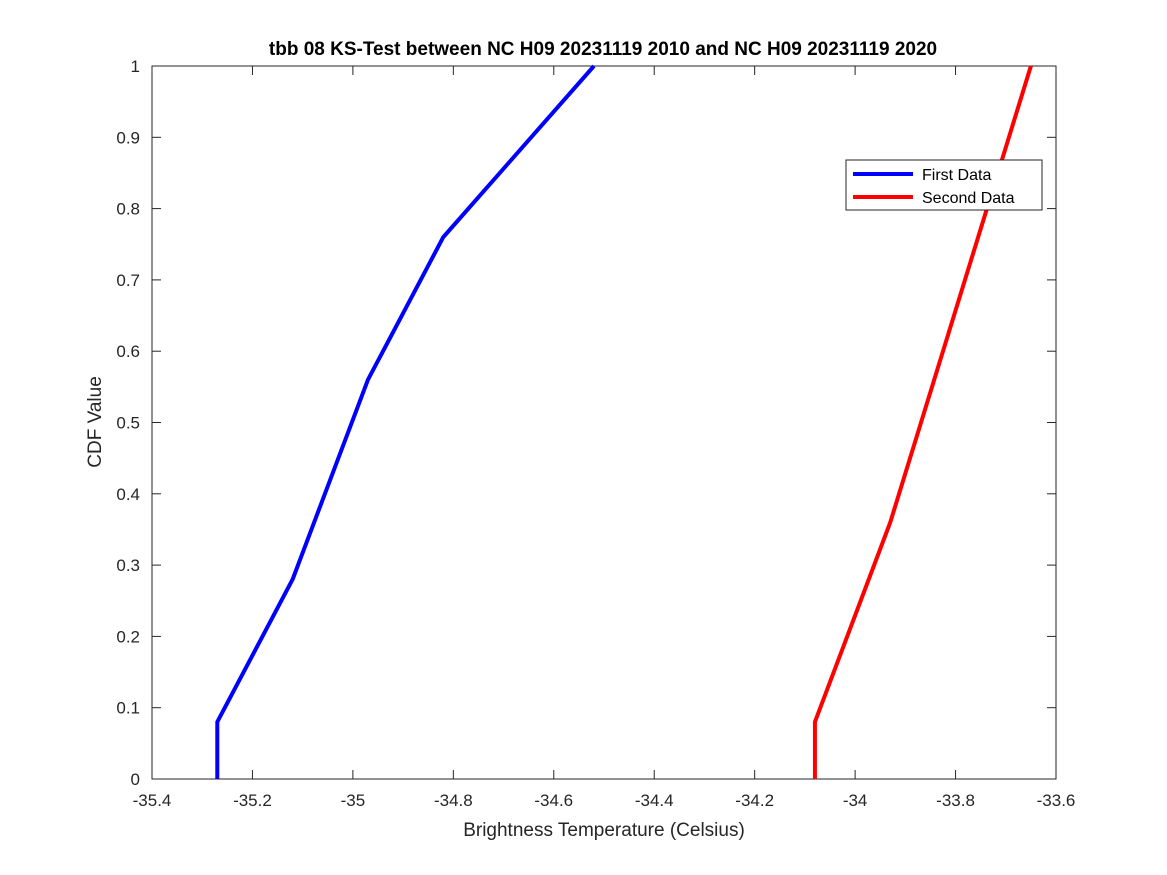  Describe the element at coordinates (604, 830) in the screenshot. I see `x-axis-title: Brightness Temperature (Celsius)` at that location.